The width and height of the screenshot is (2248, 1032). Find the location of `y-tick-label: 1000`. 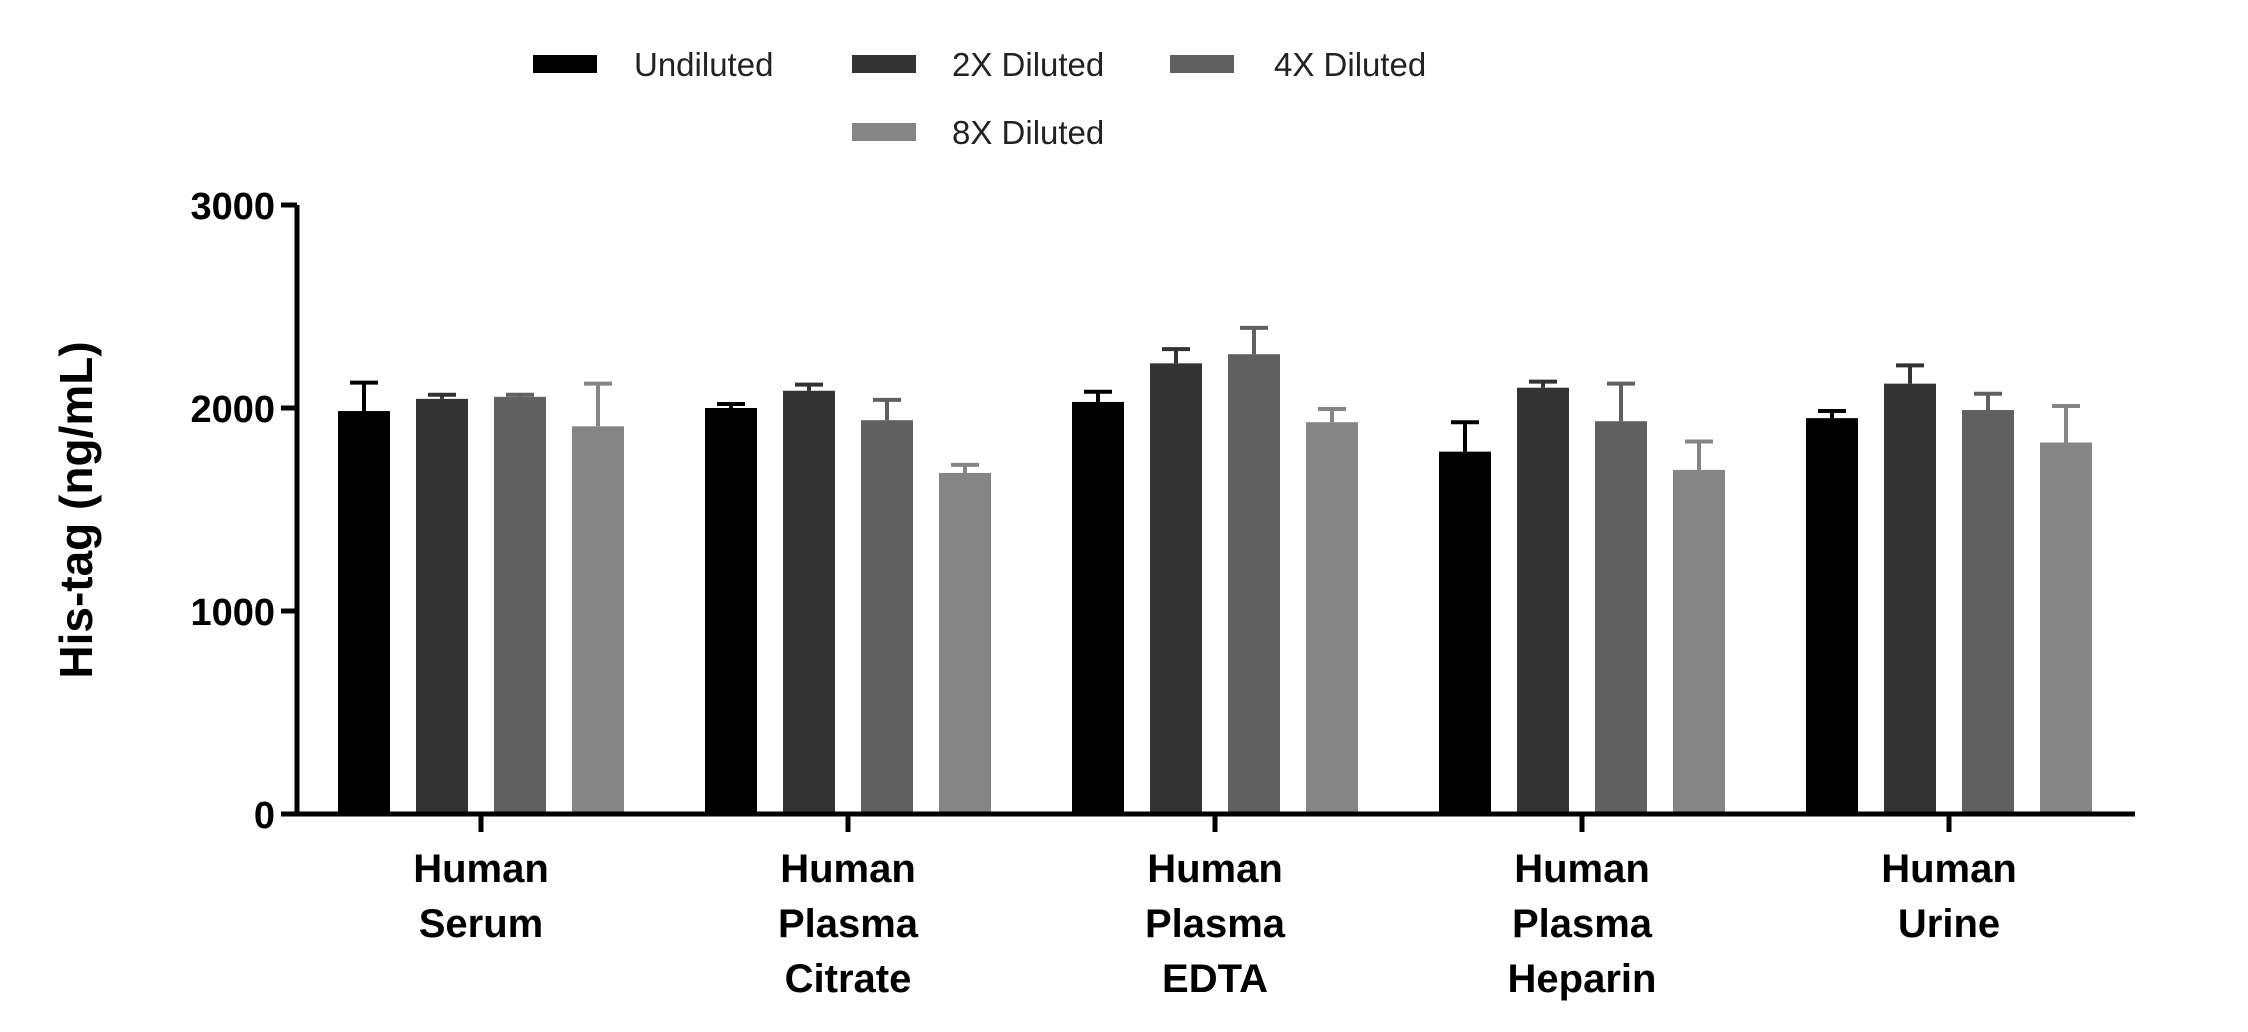

y-tick-label: 1000 is located at coordinates (232, 613).